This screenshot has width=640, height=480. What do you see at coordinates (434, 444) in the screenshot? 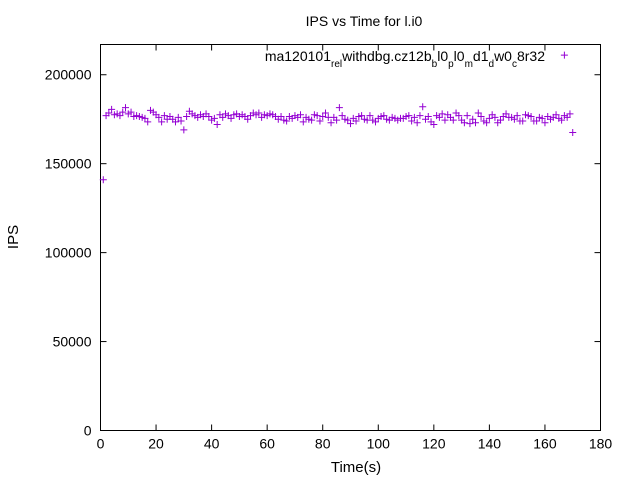
I see `x-tick-label: 120` at bounding box center [434, 444].